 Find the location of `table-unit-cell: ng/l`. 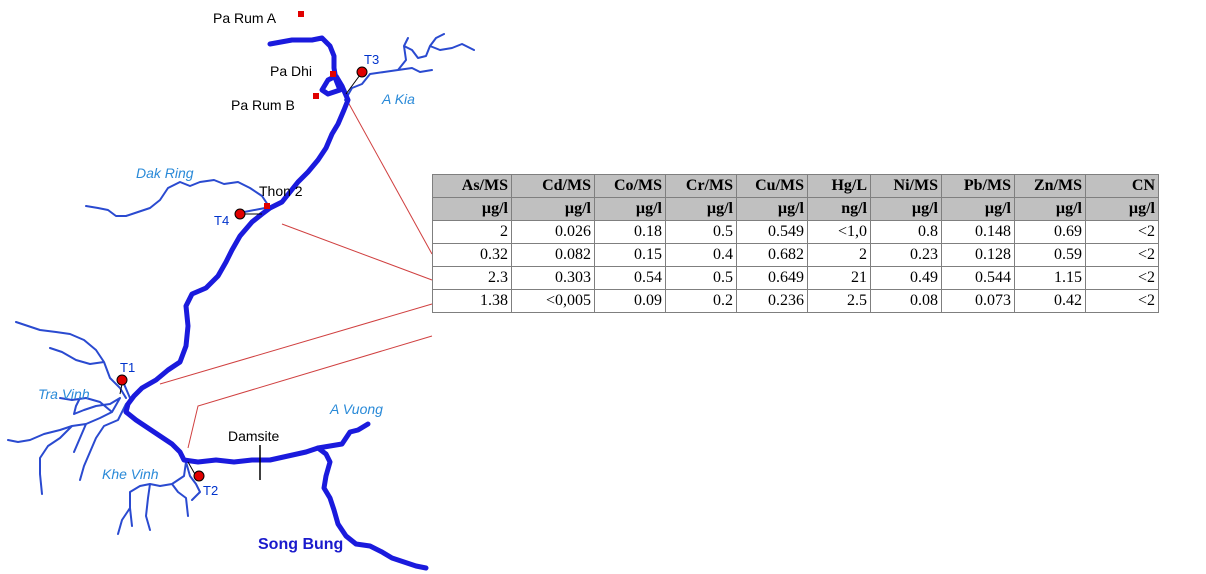

table-unit-cell: ng/l is located at coordinates (839, 209).